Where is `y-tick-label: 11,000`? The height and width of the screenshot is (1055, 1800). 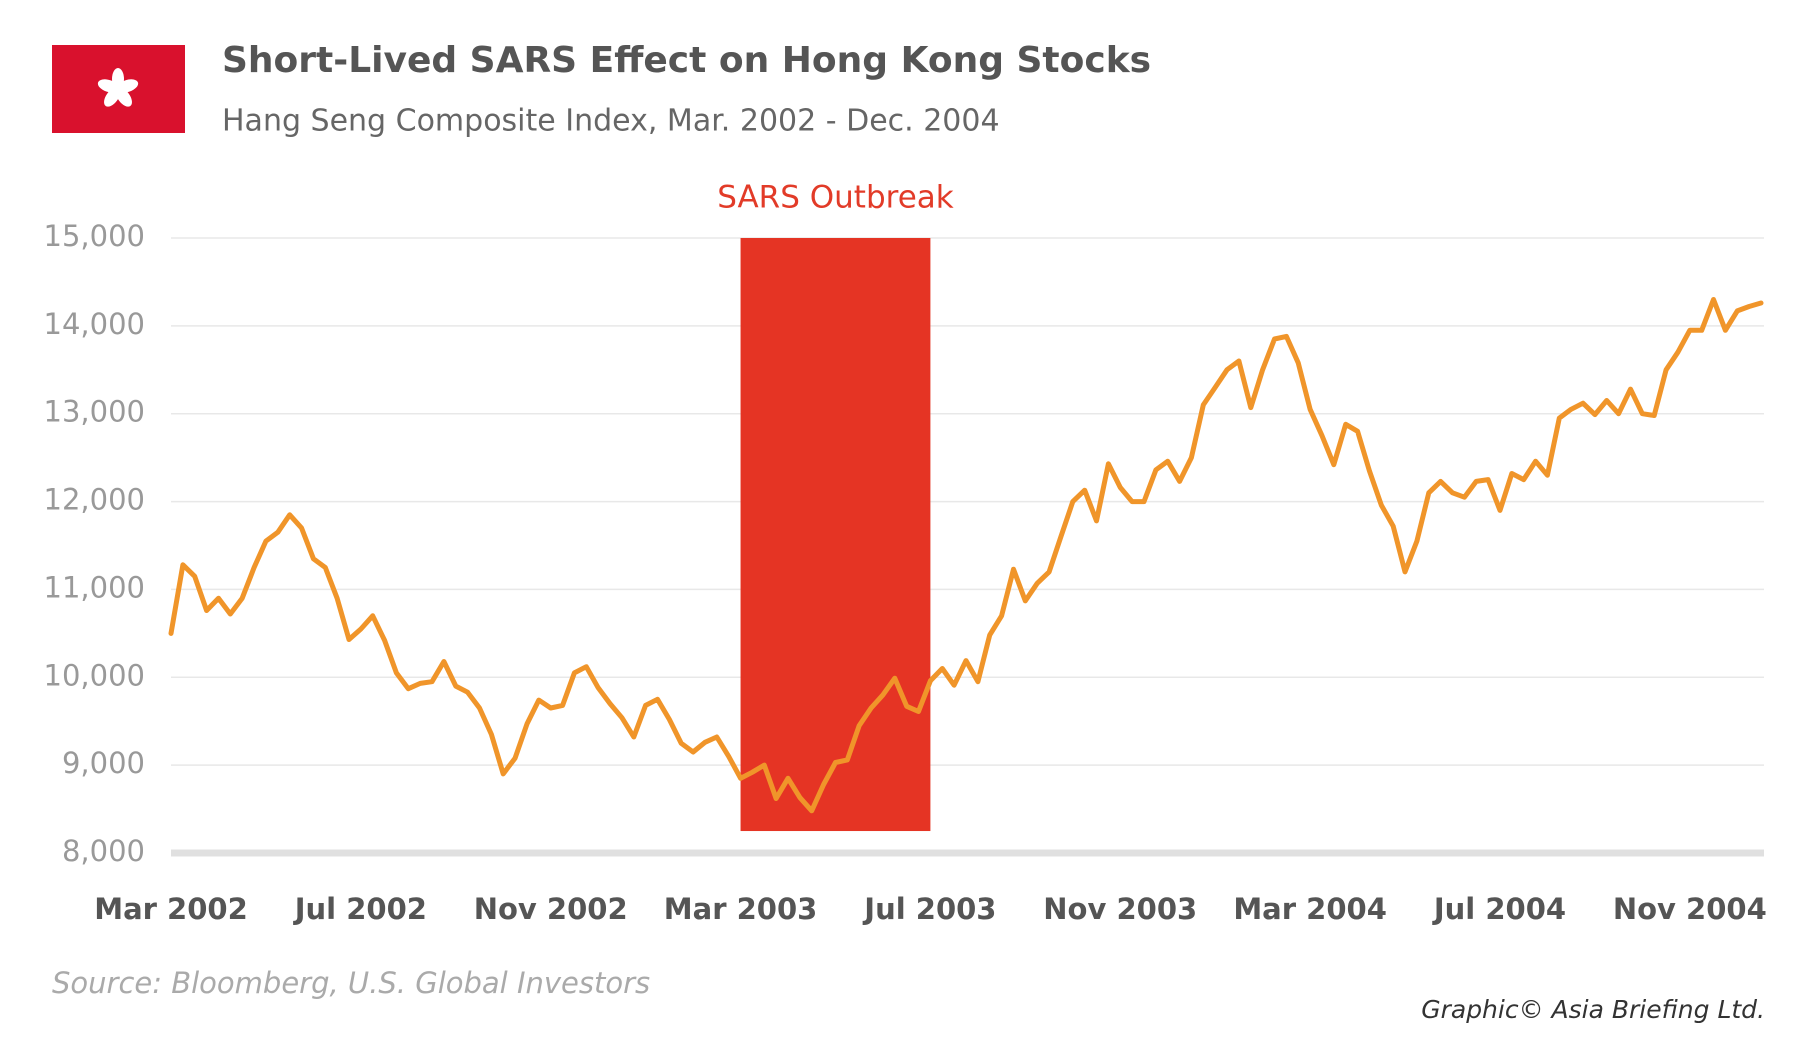 y-tick-label: 11,000 is located at coordinates (94, 587).